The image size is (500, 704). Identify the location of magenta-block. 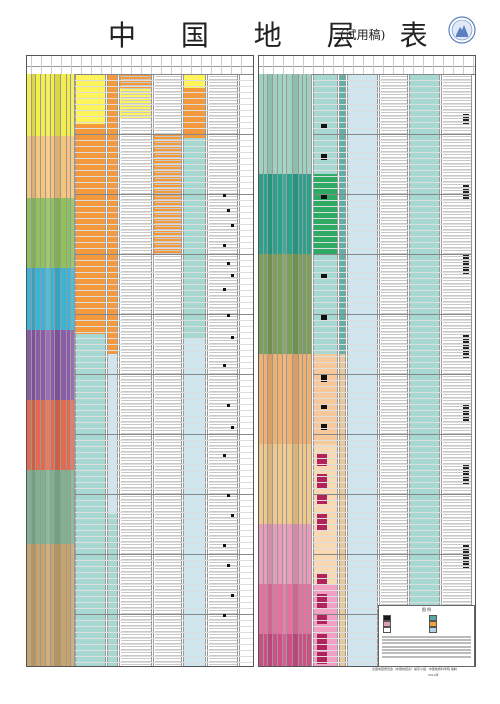
(322, 579).